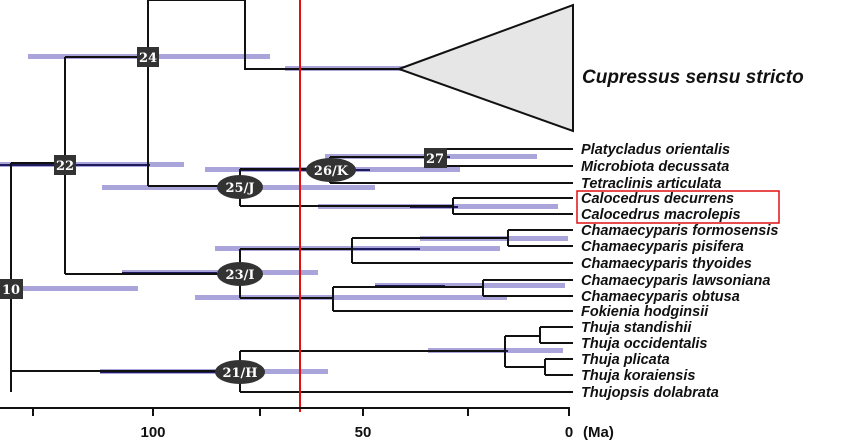 This screenshot has width=859, height=442. I want to click on clade-label-cupressus: Cupressus sensu stricto, so click(693, 77).